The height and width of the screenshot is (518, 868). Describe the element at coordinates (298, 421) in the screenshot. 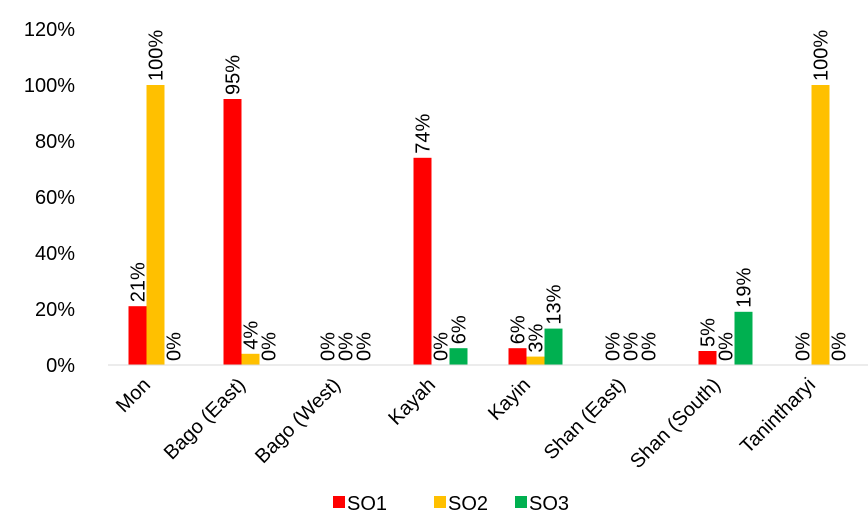

I see `x-tick-label: Bago (West)` at that location.